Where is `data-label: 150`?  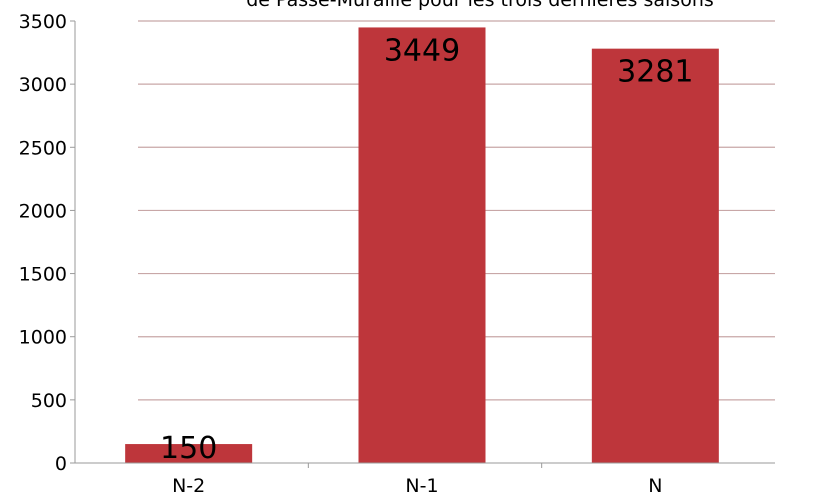 data-label: 150 is located at coordinates (188, 448).